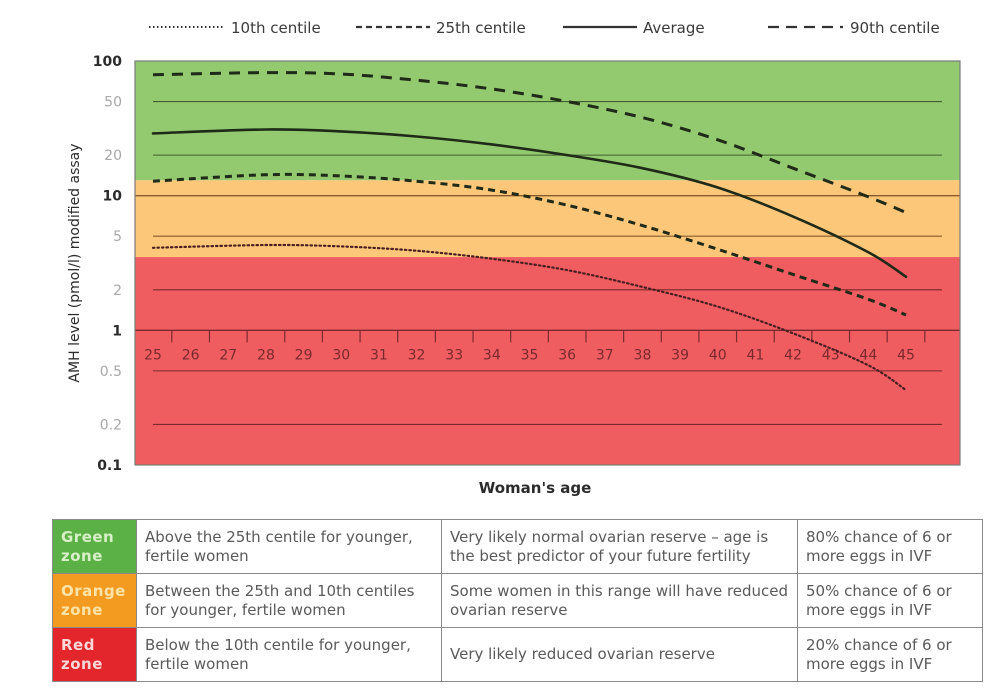  I want to click on y-tick-label: 0.2, so click(111, 425).